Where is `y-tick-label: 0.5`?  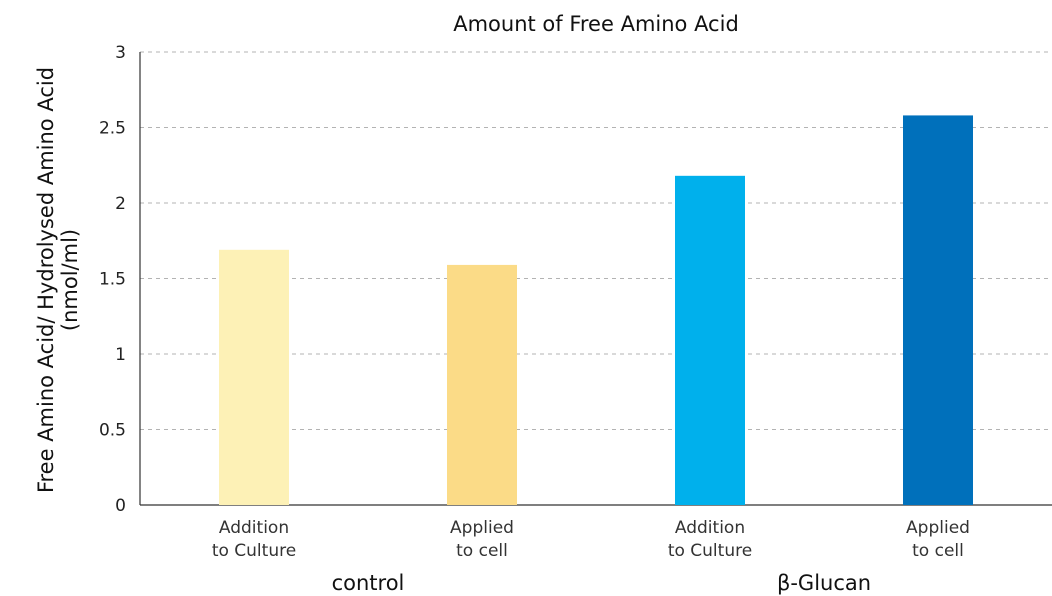 y-tick-label: 0.5 is located at coordinates (112, 431).